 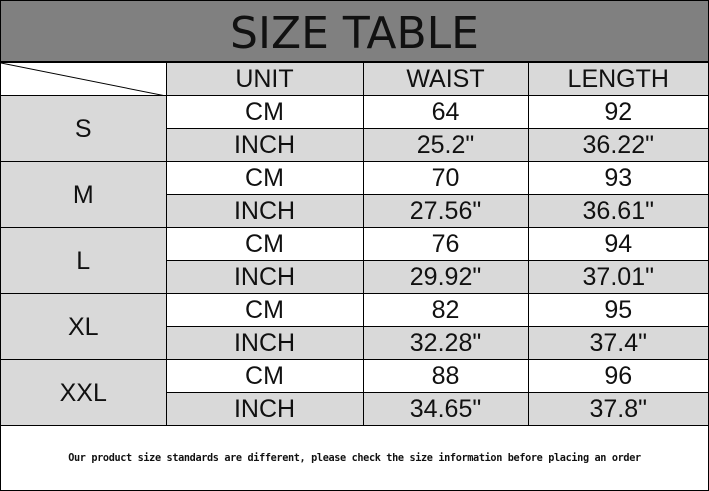 What do you see at coordinates (84, 194) in the screenshot?
I see `size-label: M` at bounding box center [84, 194].